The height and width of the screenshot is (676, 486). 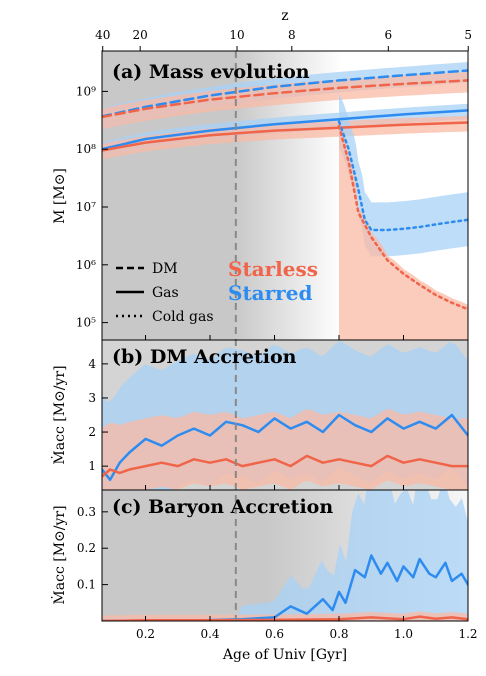 I want to click on series-line-a-cold-gas-starred, so click(x=402, y=176).